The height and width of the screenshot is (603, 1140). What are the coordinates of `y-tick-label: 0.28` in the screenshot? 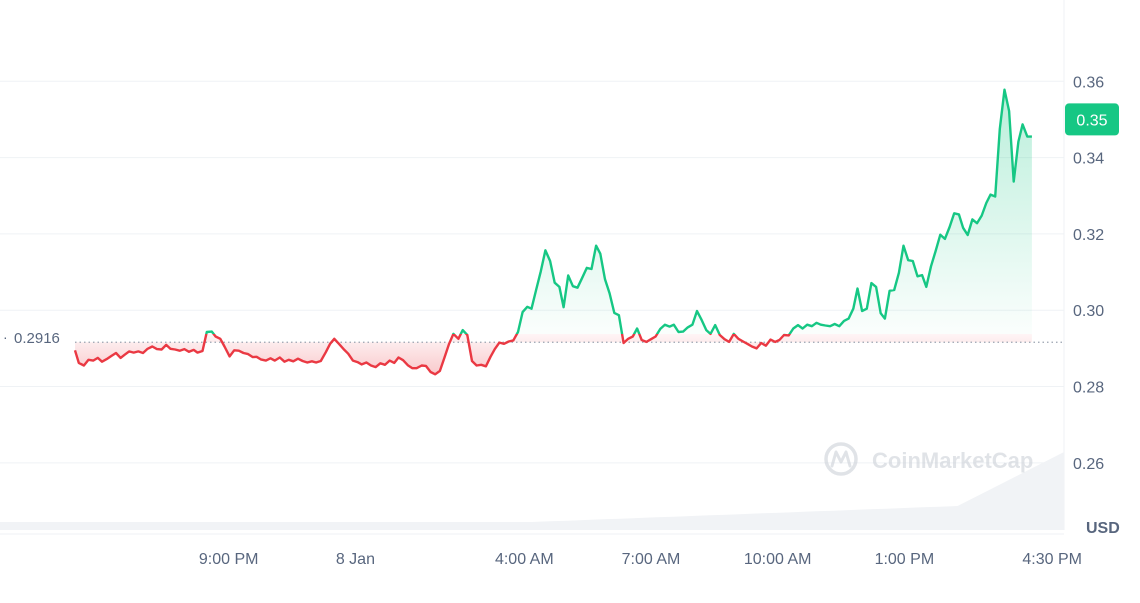 It's located at (1088, 388).